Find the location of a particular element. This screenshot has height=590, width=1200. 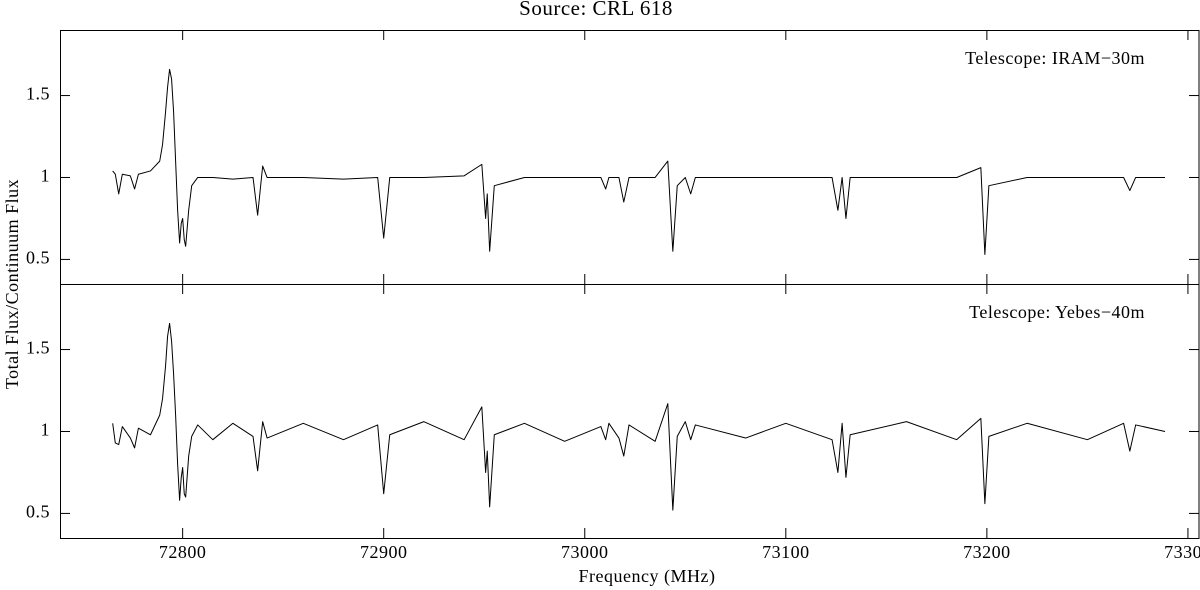

x-tick-label: 72900 is located at coordinates (384, 552).